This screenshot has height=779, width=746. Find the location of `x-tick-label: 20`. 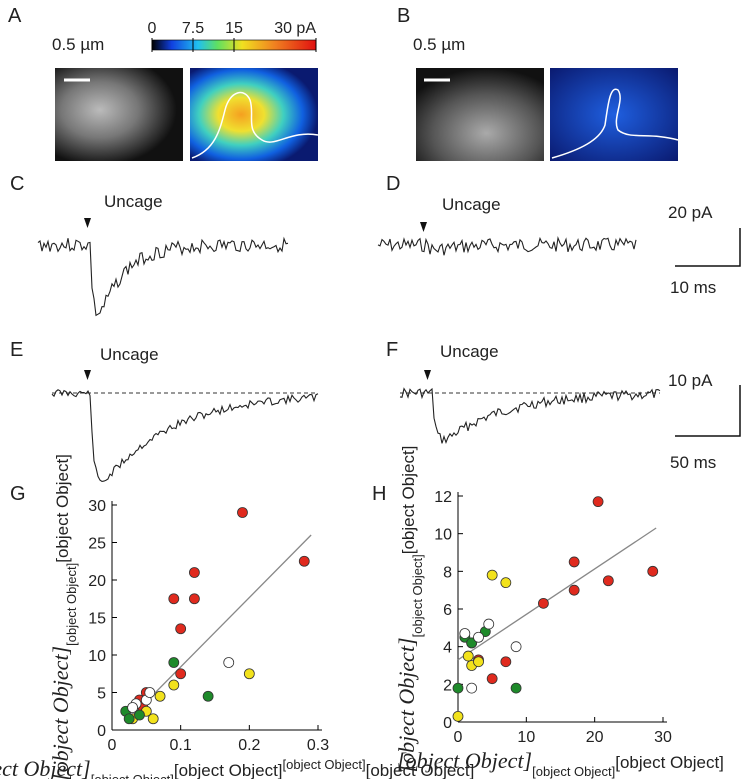

x-tick-label: 20 is located at coordinates (595, 737).